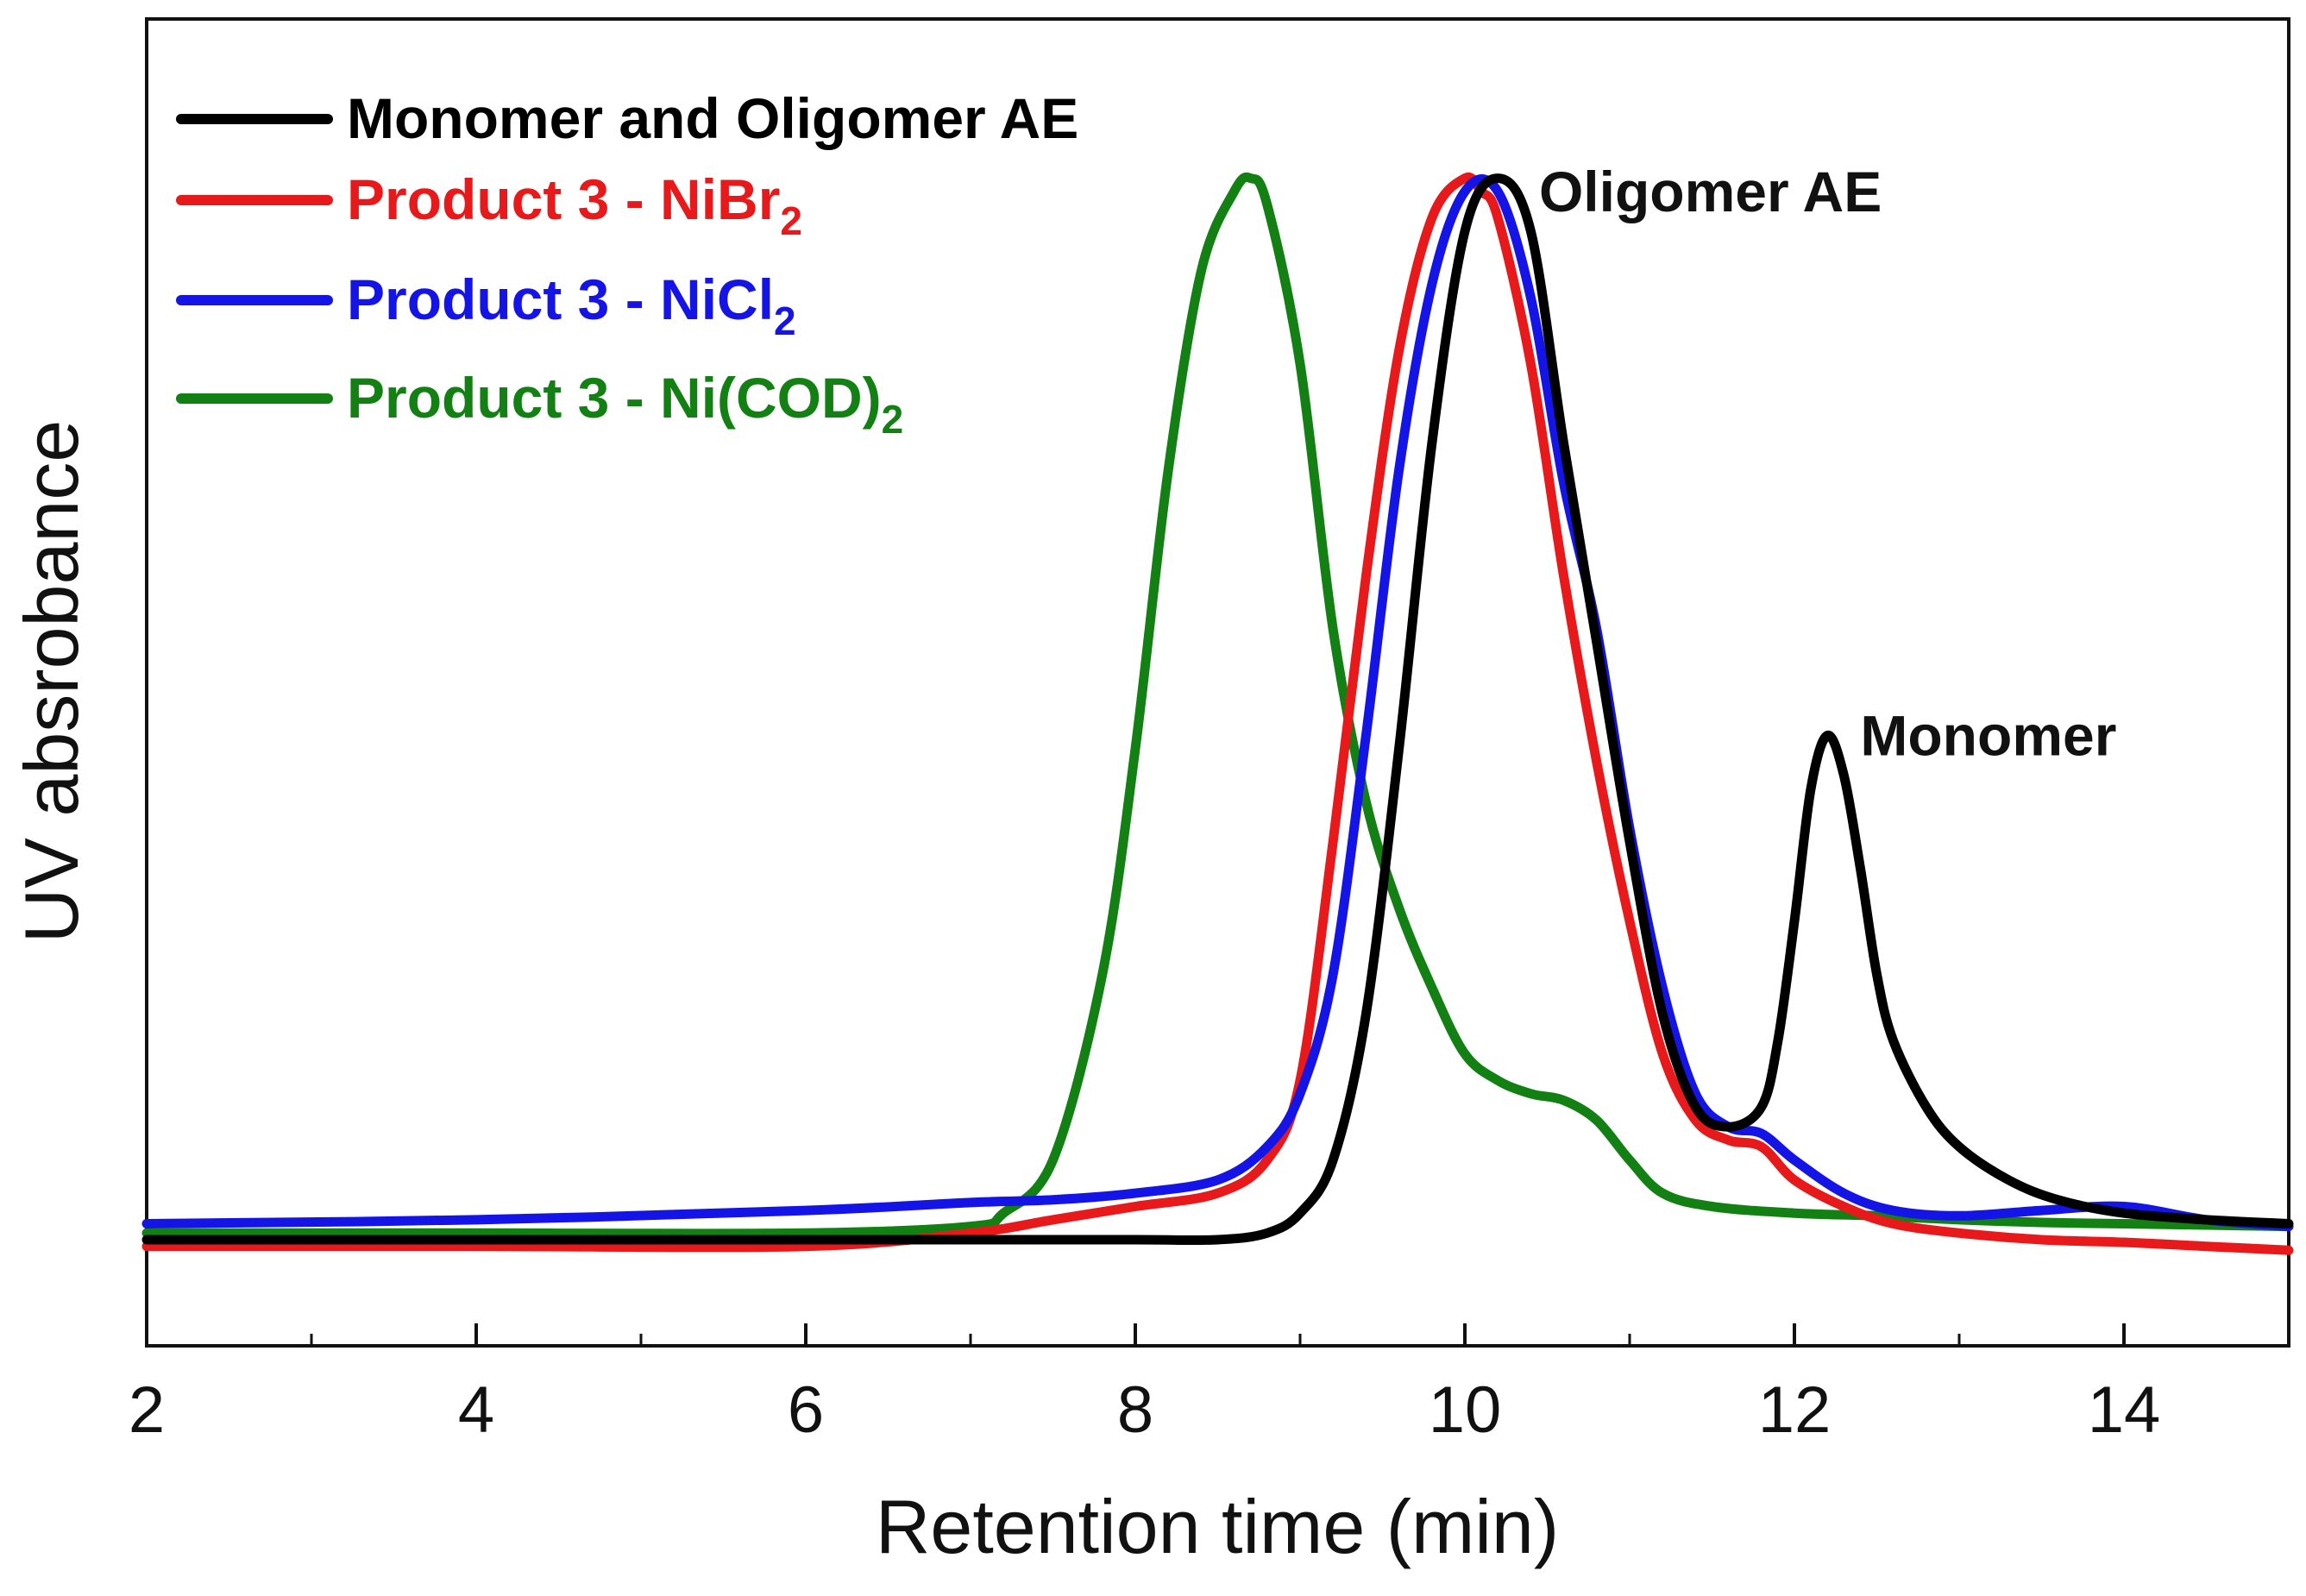 The height and width of the screenshot is (1596, 2306). Describe the element at coordinates (1217, 1526) in the screenshot. I see `x-axis-title: Retention time (min)` at that location.